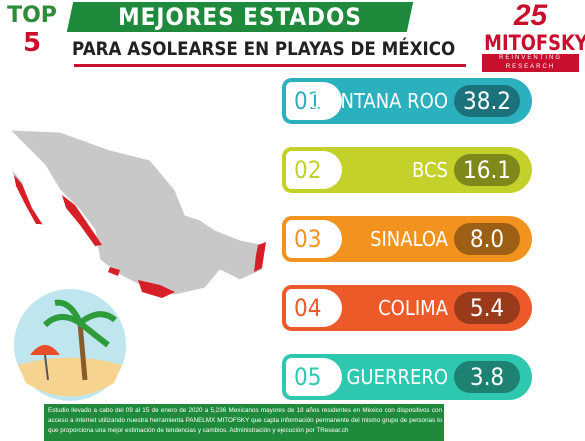 The width and height of the screenshot is (585, 441). What do you see at coordinates (270, 65) in the screenshot?
I see `subtitle-rule` at bounding box center [270, 65].